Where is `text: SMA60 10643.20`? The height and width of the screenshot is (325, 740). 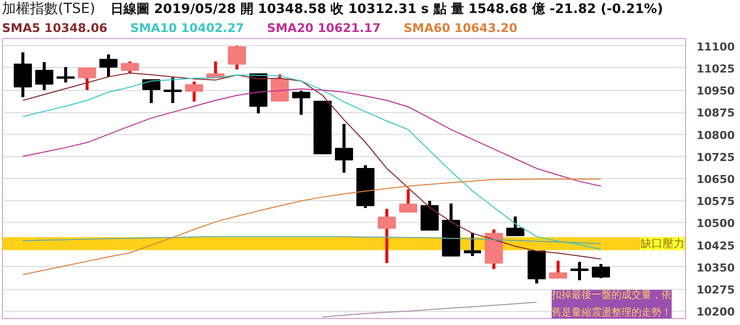 text: SMA60 10643.20 is located at coordinates (461, 28).